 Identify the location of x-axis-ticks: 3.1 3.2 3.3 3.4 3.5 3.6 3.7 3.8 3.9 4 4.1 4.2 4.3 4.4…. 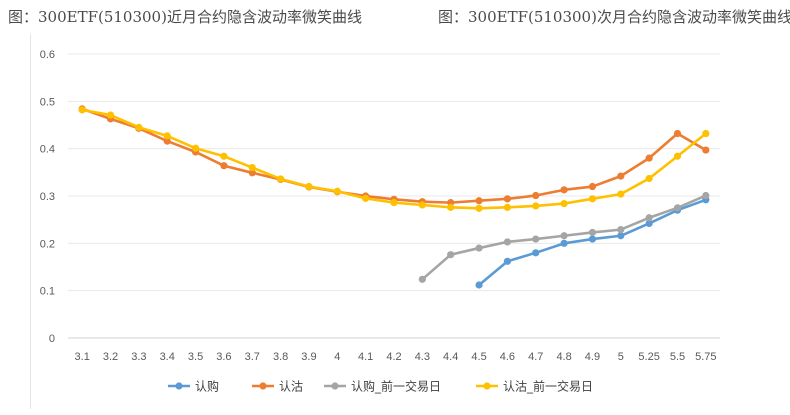
(396, 357).